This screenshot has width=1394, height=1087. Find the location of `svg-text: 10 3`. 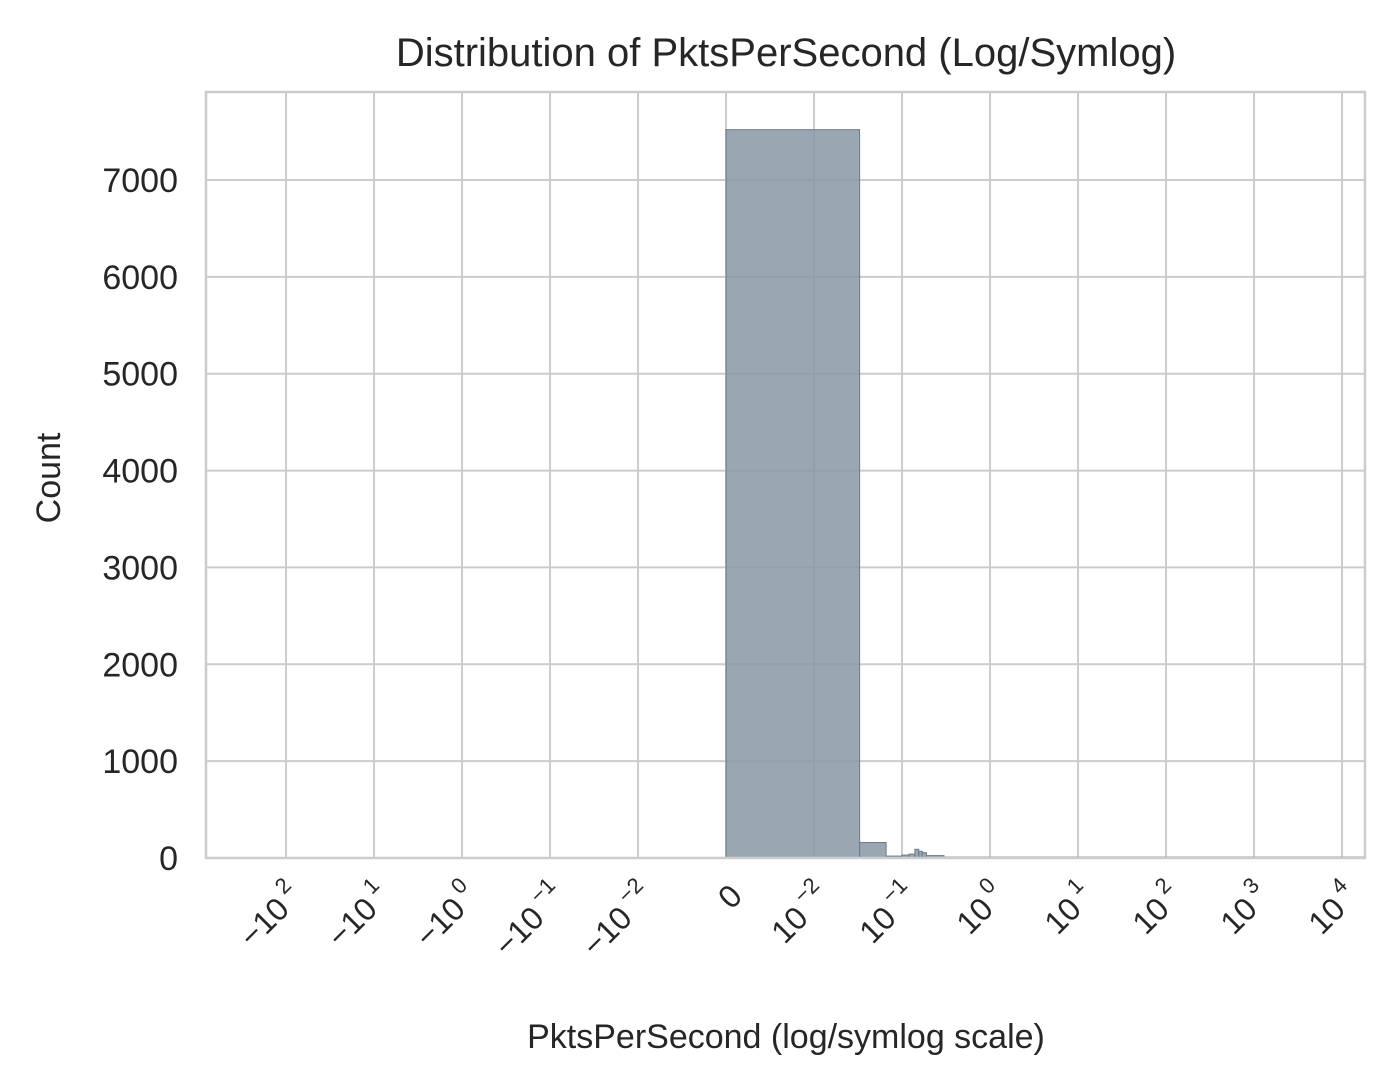

svg-text: 10 3 is located at coordinates (1242, 906).